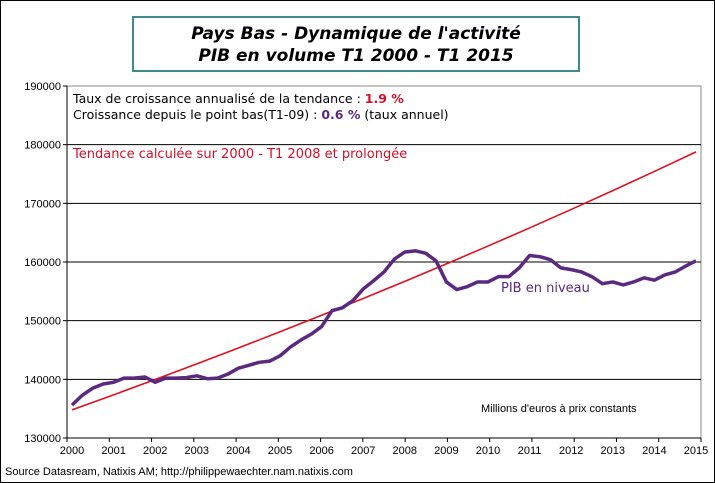  What do you see at coordinates (197, 451) in the screenshot?
I see `x-tick-label: 2003` at bounding box center [197, 451].